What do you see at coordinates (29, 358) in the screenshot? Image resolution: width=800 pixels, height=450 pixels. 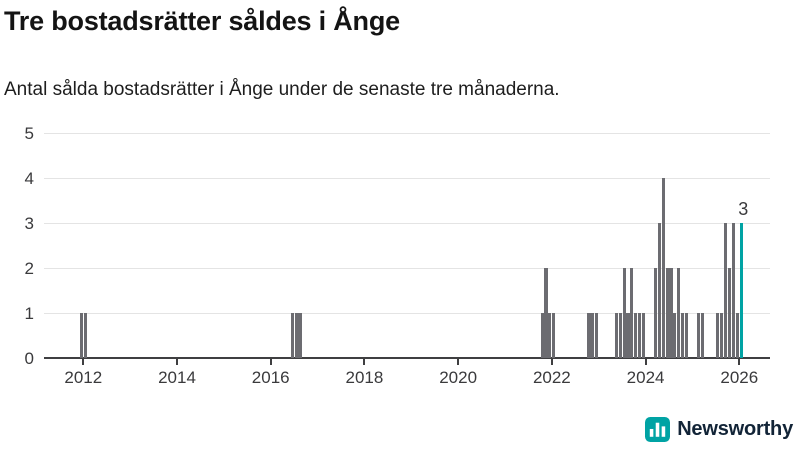 I see `y-axis-label-0: 0` at bounding box center [29, 358].